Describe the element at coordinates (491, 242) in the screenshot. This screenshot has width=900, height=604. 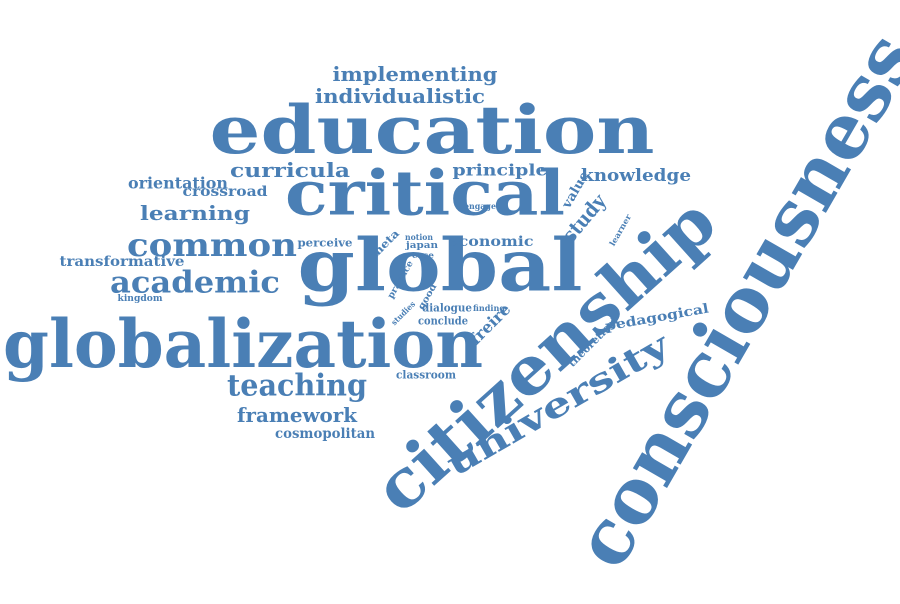
I see `word-economic: economic` at that location.